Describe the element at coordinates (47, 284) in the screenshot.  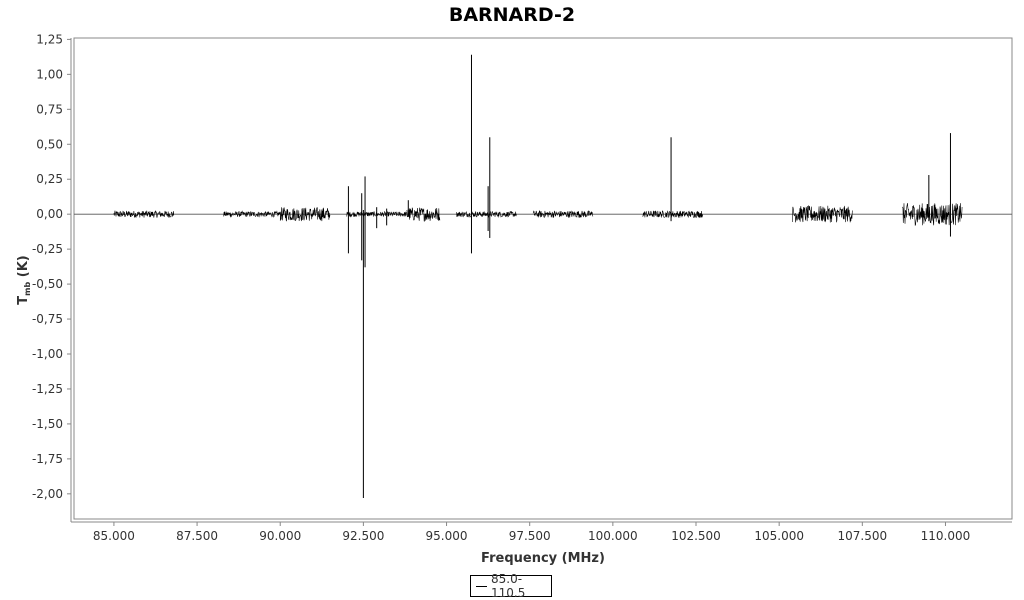
I see `y-tick-label: -0,50` at that location.